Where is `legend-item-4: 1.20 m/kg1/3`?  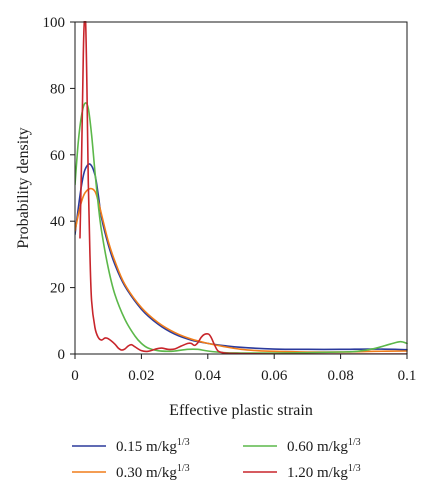 legend-item-4: 1.20 m/kg1/3 is located at coordinates (302, 472).